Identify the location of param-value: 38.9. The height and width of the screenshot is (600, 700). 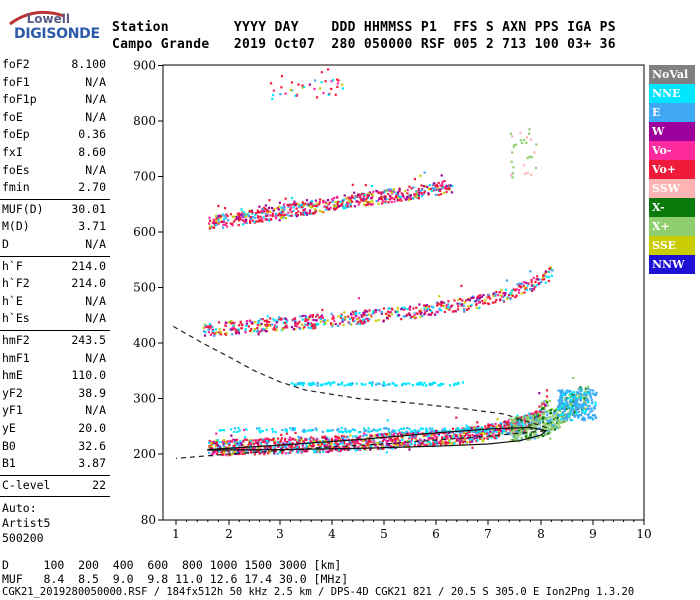
(92, 392).